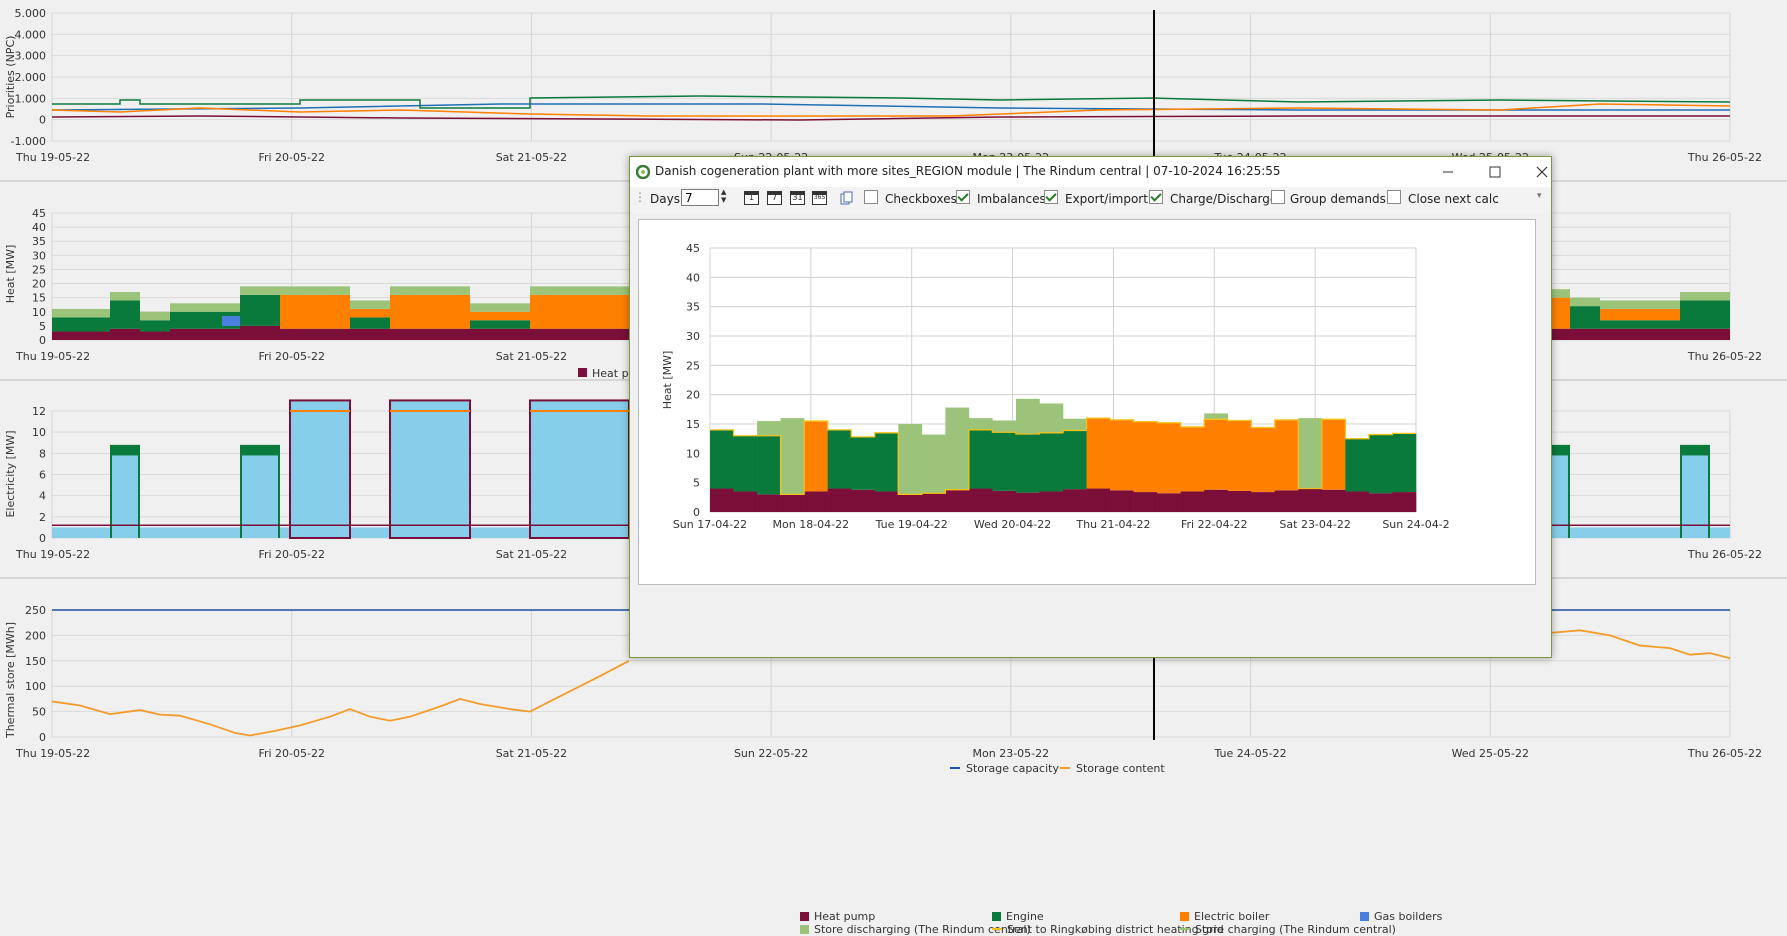 The image size is (1787, 936). I want to click on imbalances-label: Imbalances, so click(1011, 199).